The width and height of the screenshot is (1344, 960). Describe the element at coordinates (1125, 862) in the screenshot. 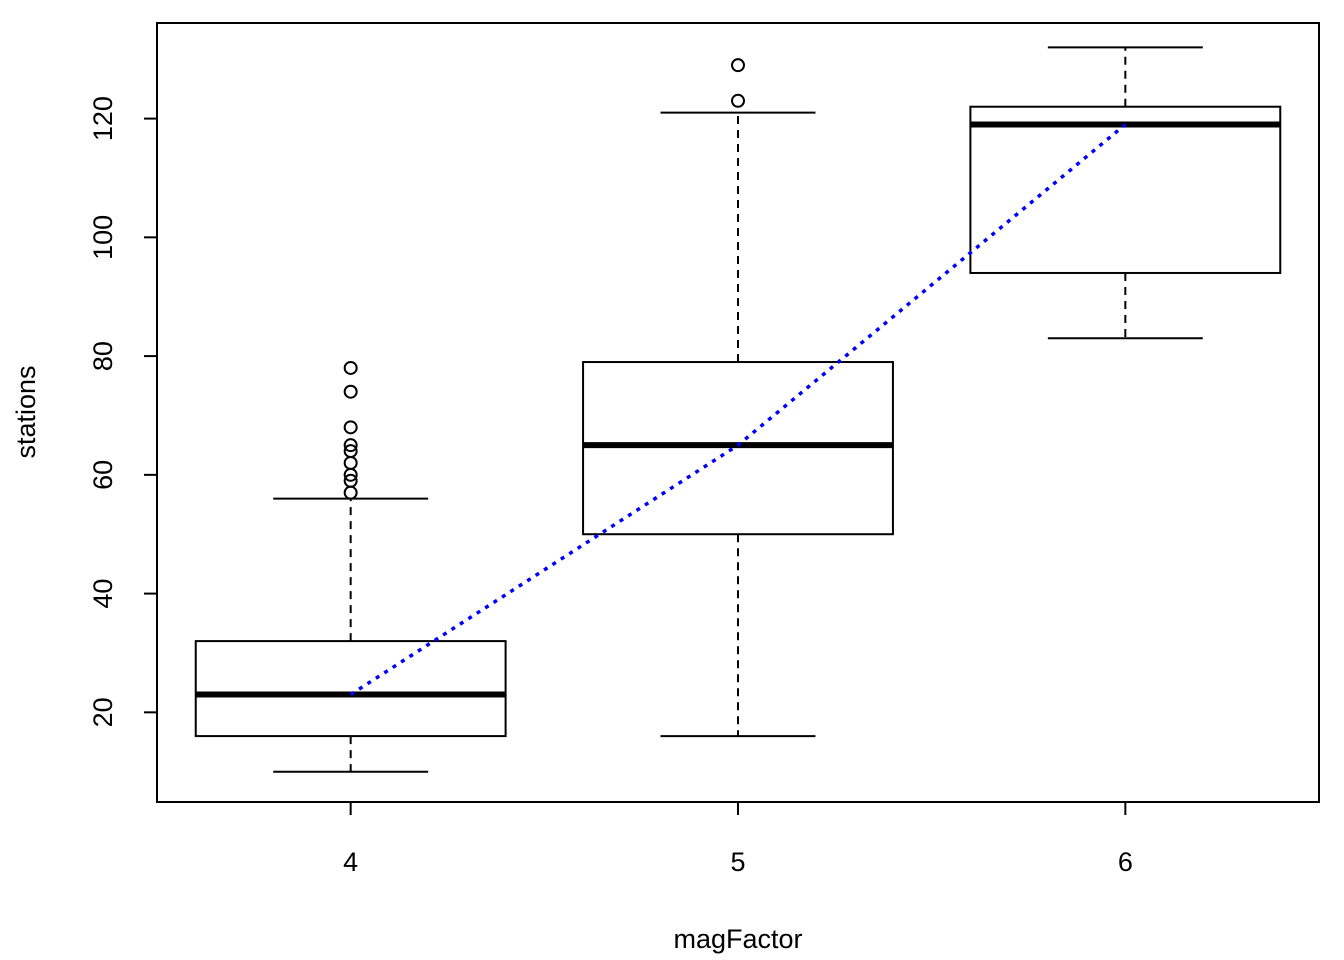

I see `x-tick-label: 6` at that location.